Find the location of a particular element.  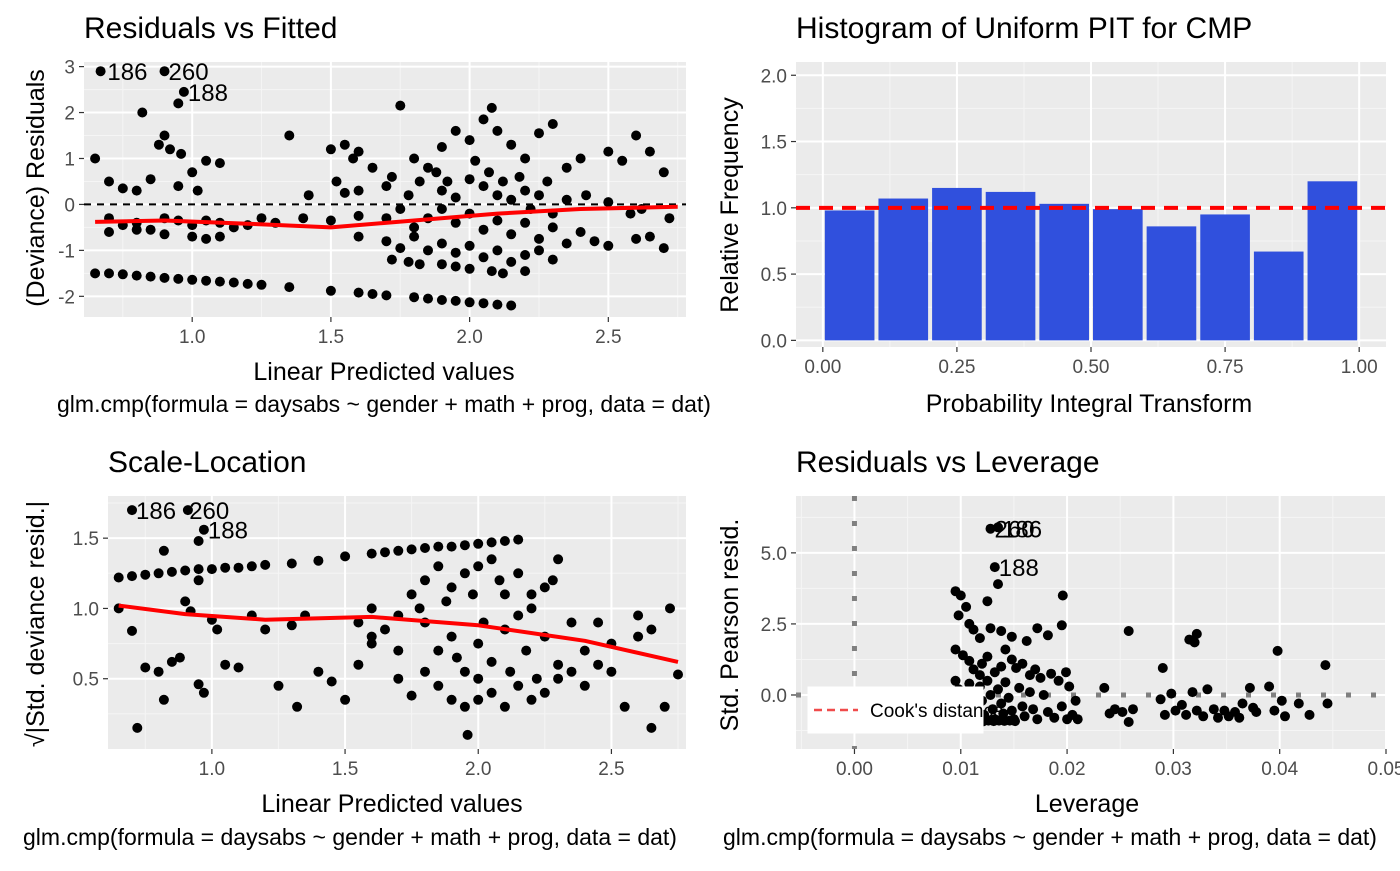

y-axis-label: √|Std. deviance resid.| is located at coordinates (36, 624).